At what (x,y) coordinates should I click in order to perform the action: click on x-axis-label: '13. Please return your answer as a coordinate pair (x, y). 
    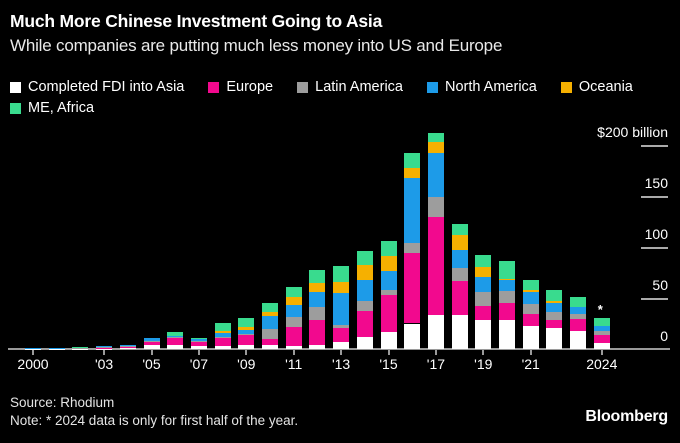
    Looking at the image, I should click on (341, 364).